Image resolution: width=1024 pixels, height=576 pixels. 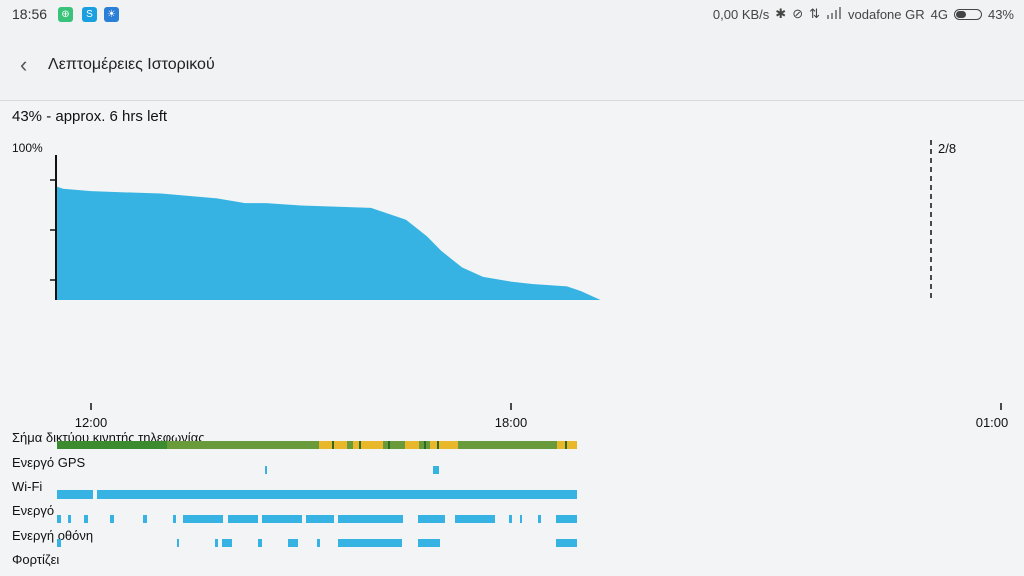 I want to click on page-title: Λεπτομέρειες Ιστορικού, so click(x=131, y=64).